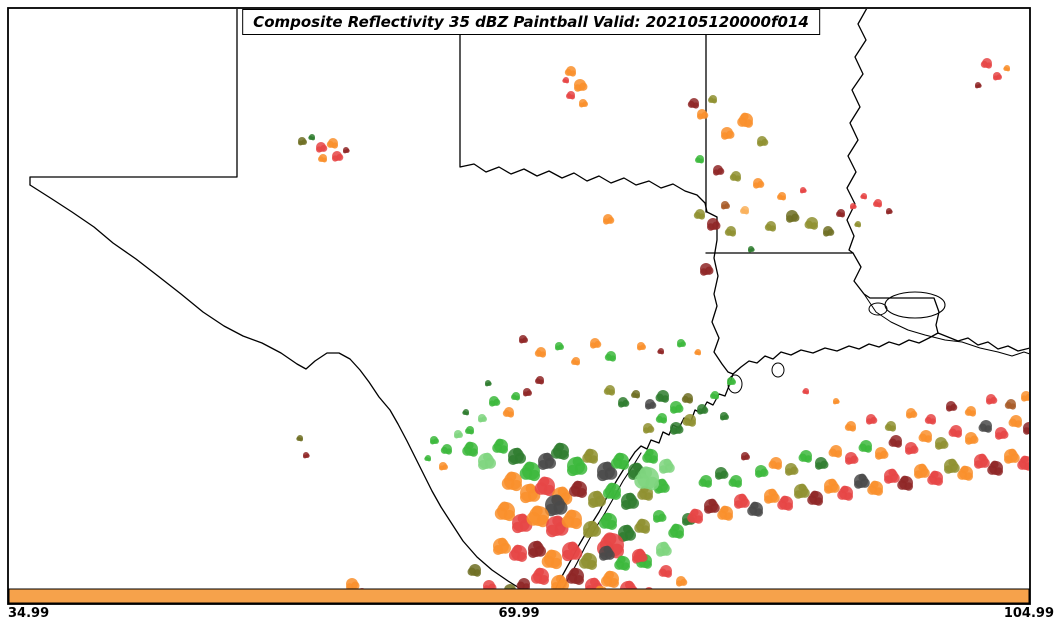 Image resolution: width=1062 pixels, height=633 pixels. What do you see at coordinates (857, 131) in the screenshot?
I see `river-mississippi-arkansas` at bounding box center [857, 131].